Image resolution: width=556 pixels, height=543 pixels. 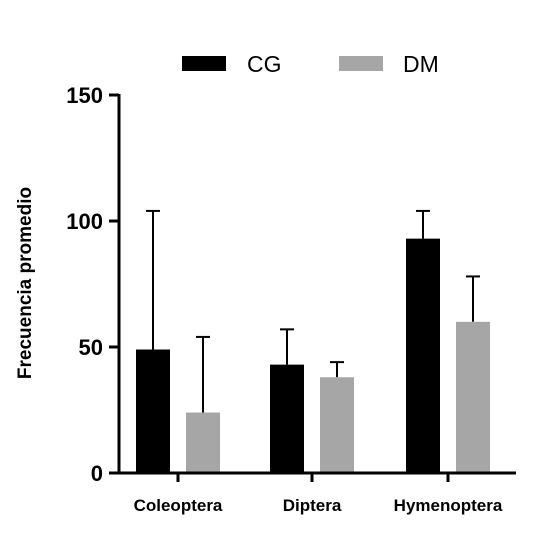 I want to click on bar-cg-diptera, so click(x=287, y=418).